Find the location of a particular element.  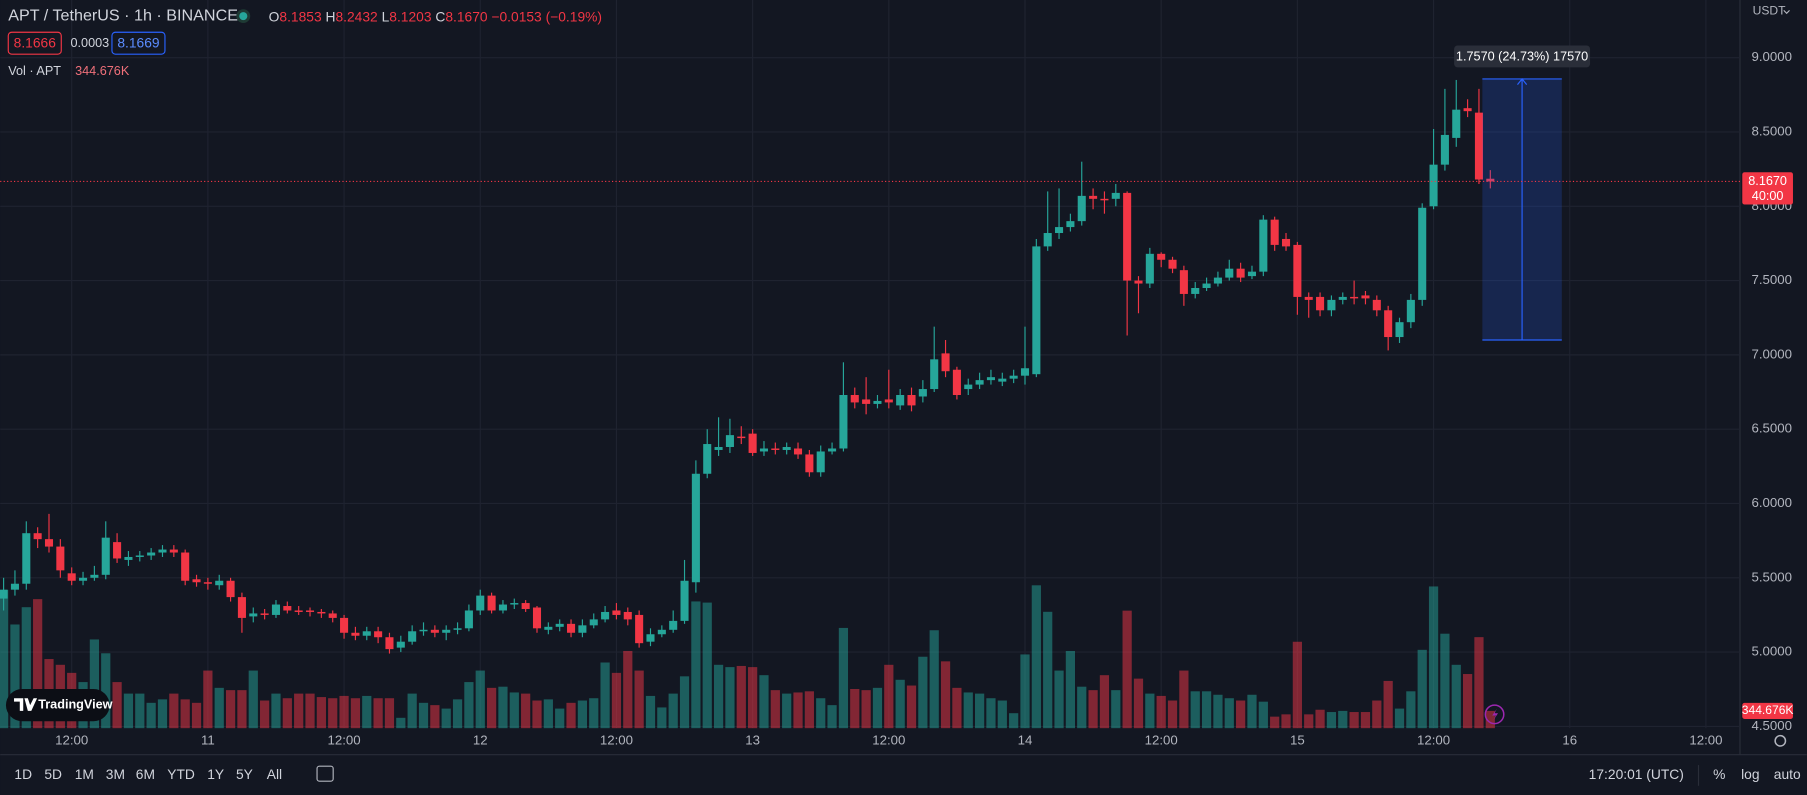

range-button: All is located at coordinates (274, 774).